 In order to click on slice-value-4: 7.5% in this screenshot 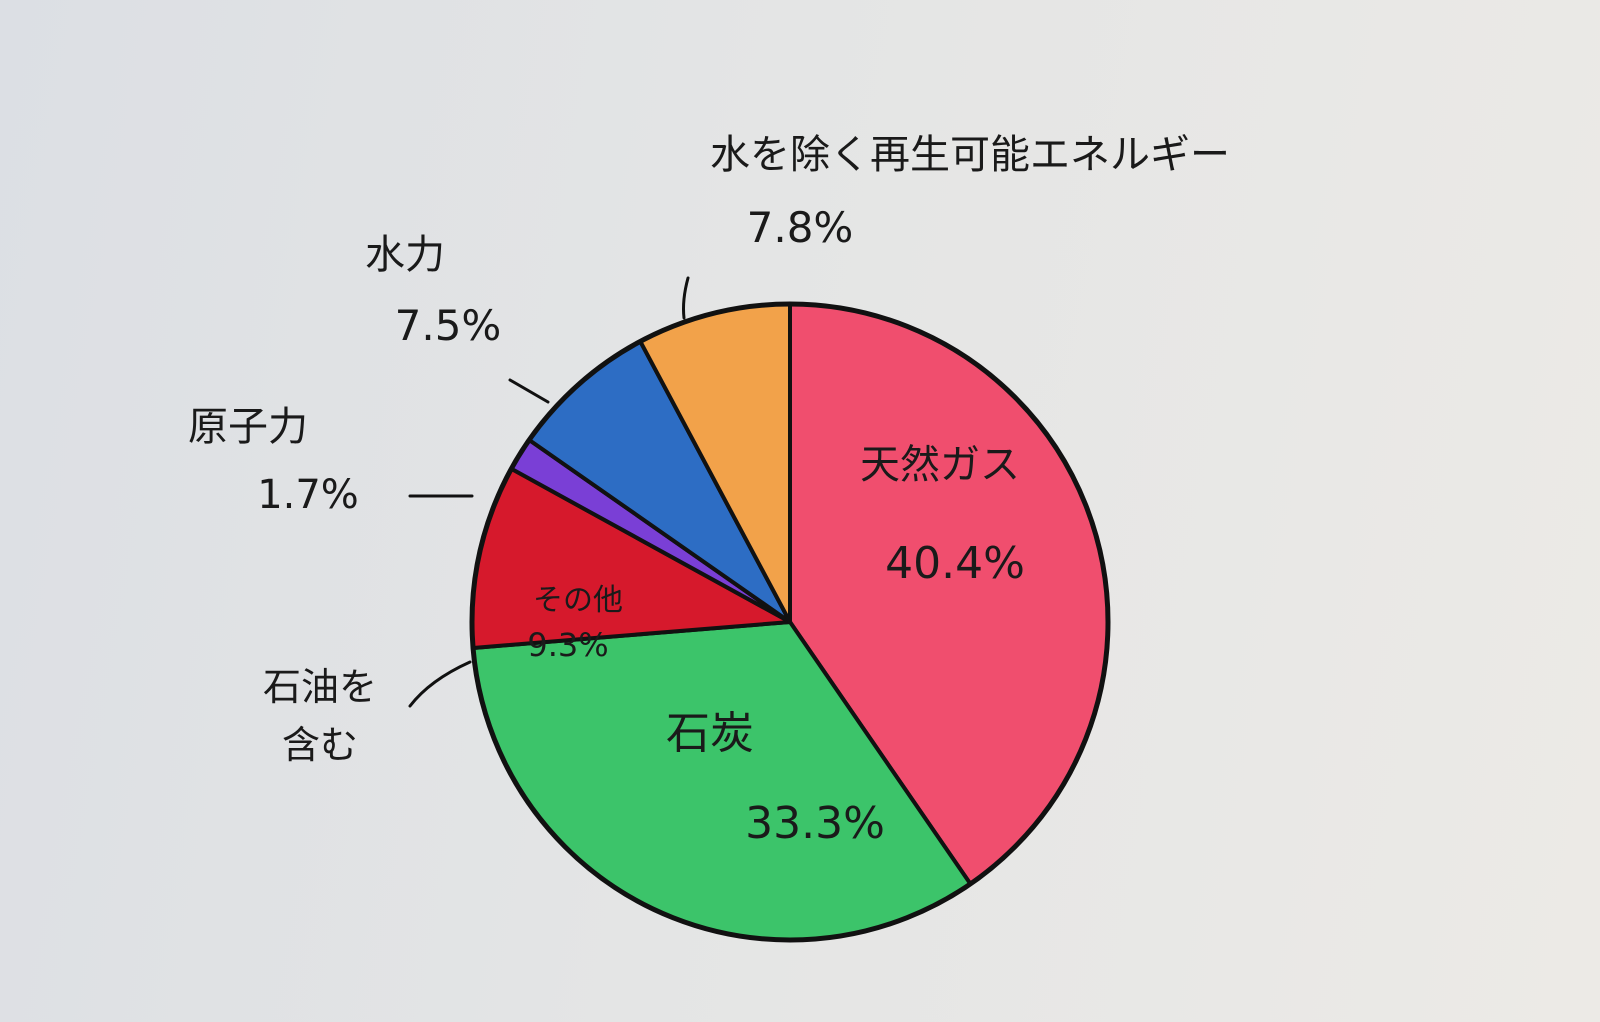, I will do `click(448, 325)`.